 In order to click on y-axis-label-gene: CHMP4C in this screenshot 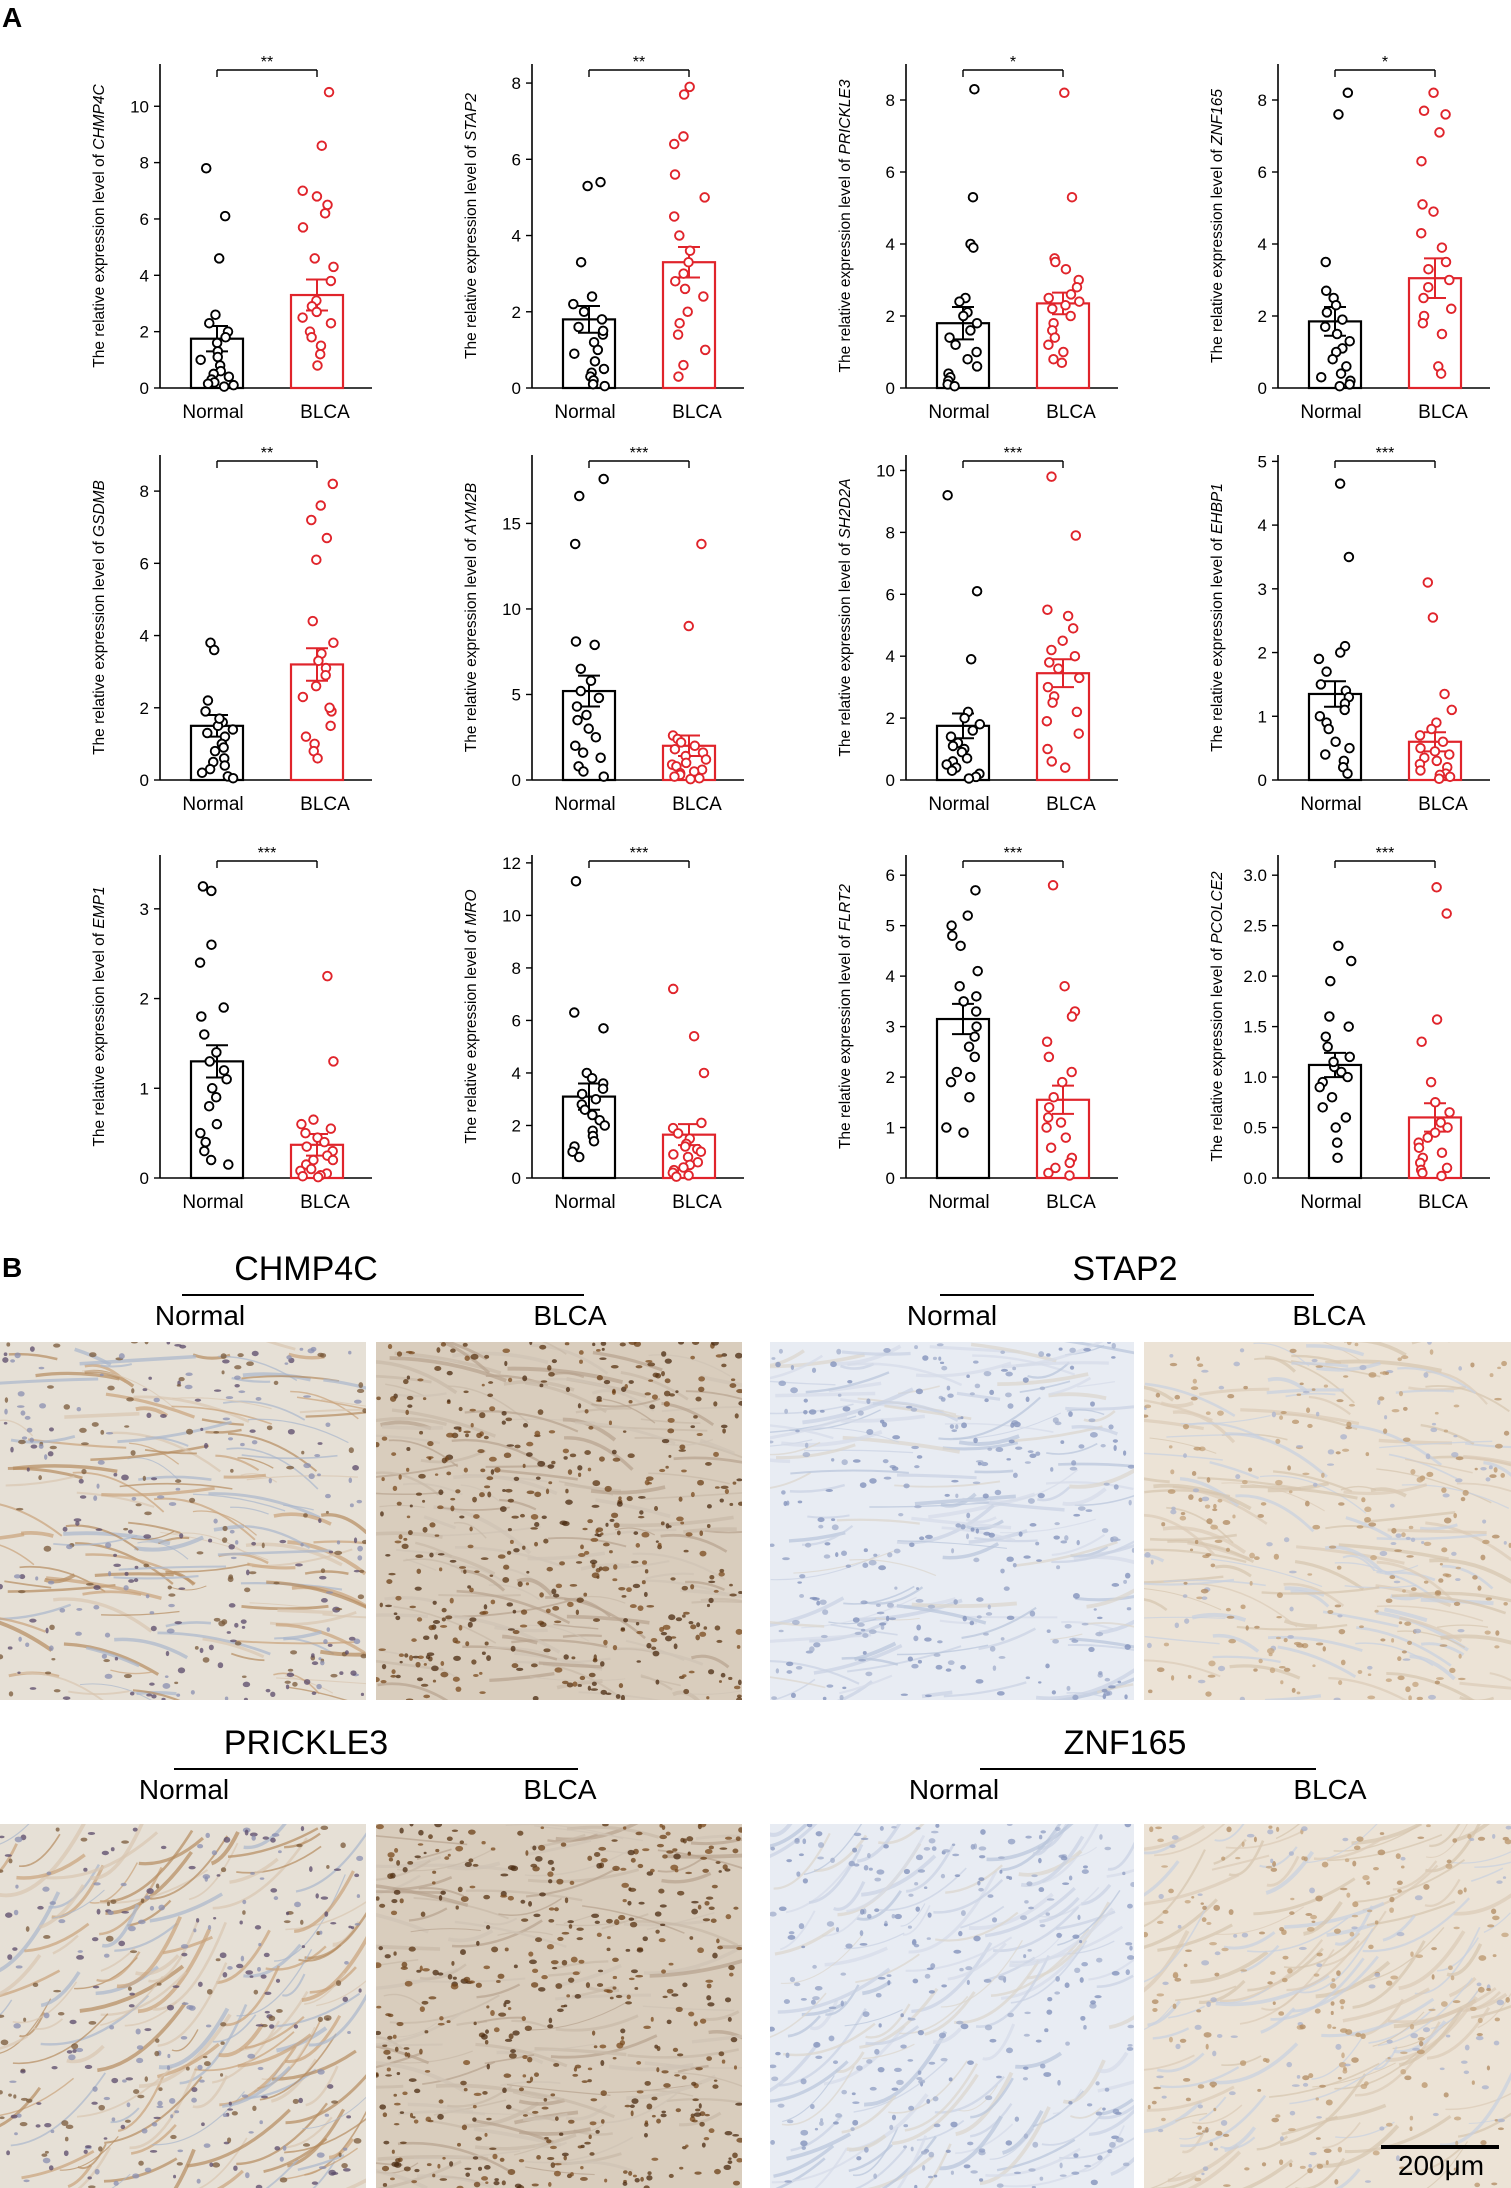, I will do `click(99, 116)`.